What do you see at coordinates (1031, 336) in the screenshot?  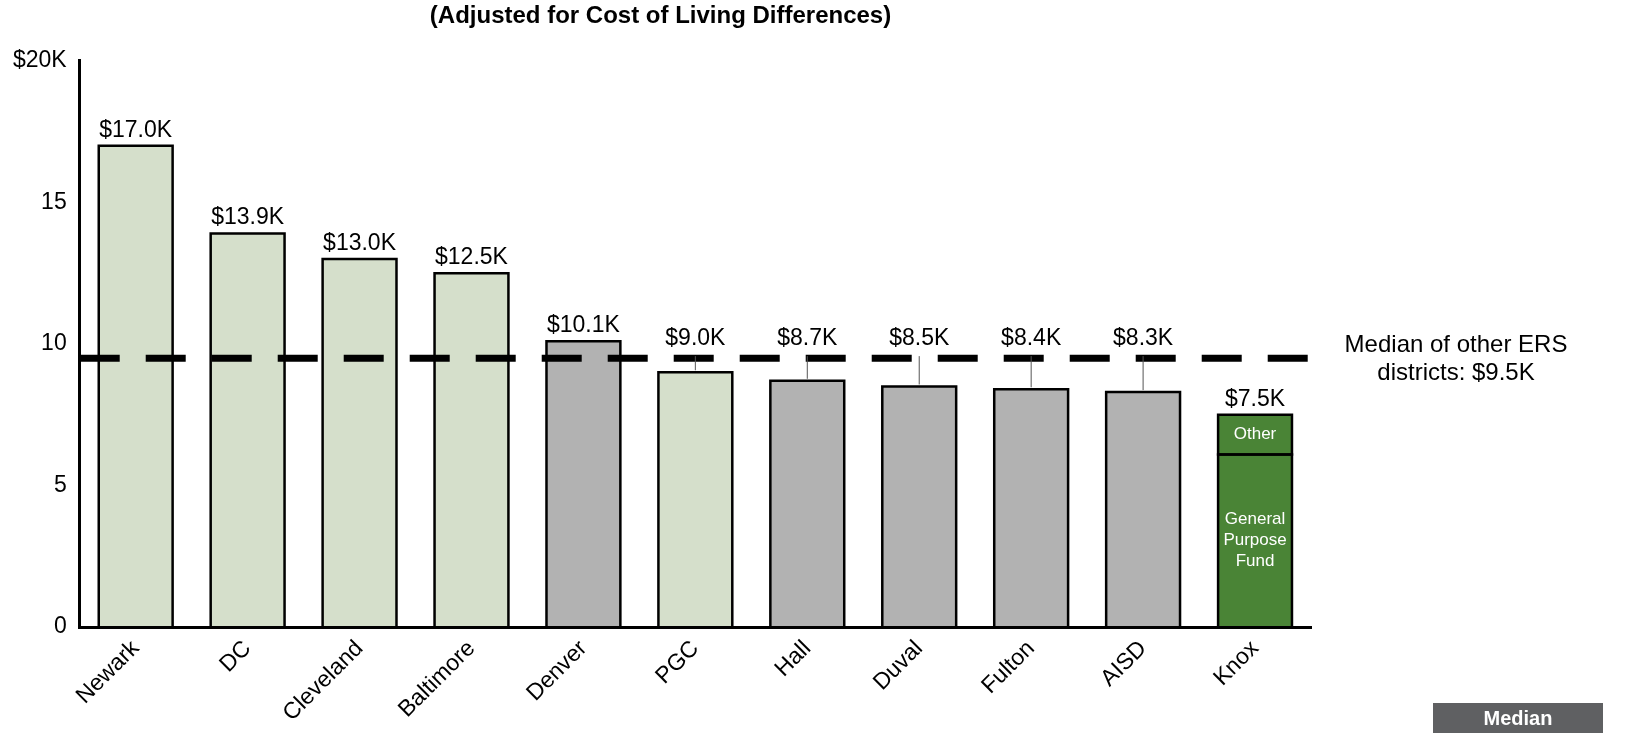 I see `total-label: $8.4K` at bounding box center [1031, 336].